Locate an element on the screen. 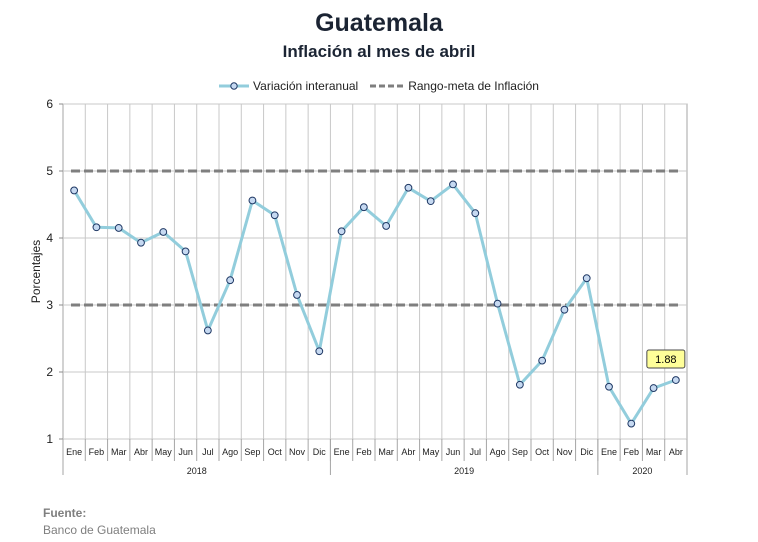 The width and height of the screenshot is (758, 542). legend-series-label: Variación interanual is located at coordinates (306, 86).